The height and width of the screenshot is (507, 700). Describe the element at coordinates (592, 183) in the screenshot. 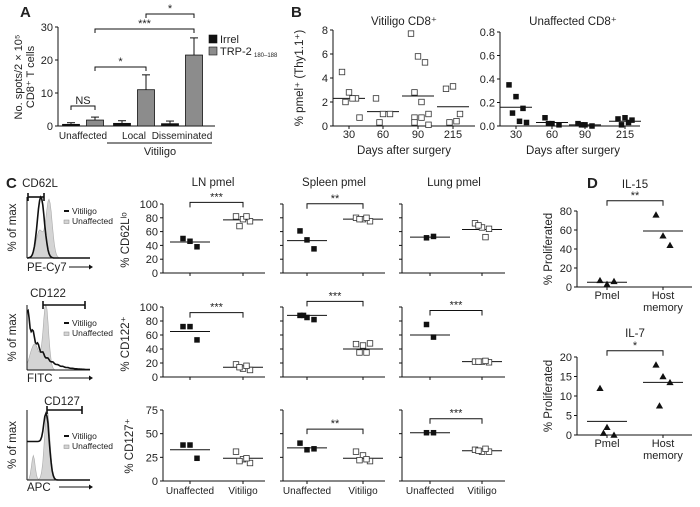

I see `panel-letter-d: D` at that location.